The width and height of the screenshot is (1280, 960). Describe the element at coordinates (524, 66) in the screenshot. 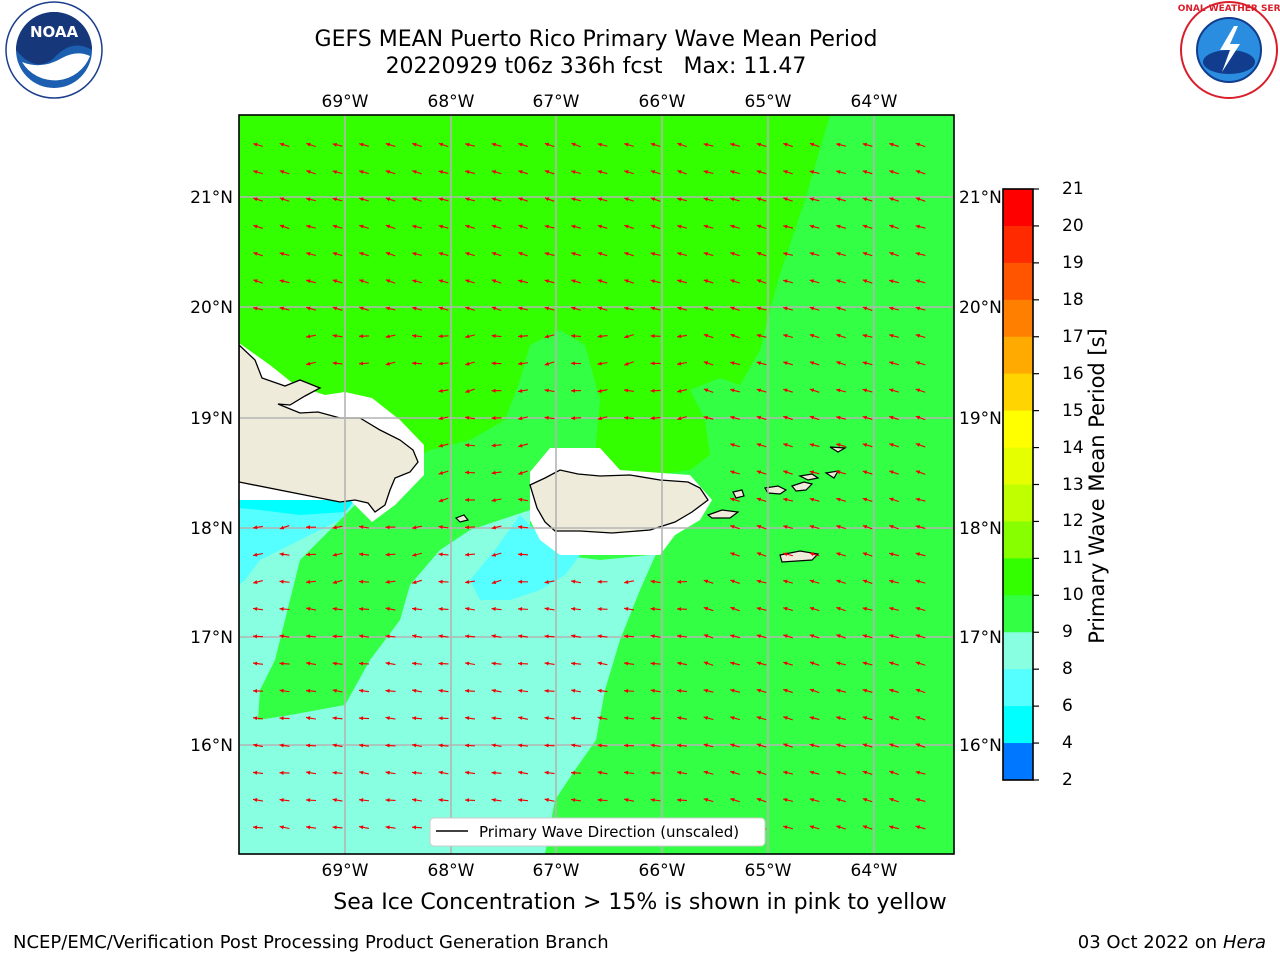

I see `run-info: 20220929 t06z 336h fcst` at that location.